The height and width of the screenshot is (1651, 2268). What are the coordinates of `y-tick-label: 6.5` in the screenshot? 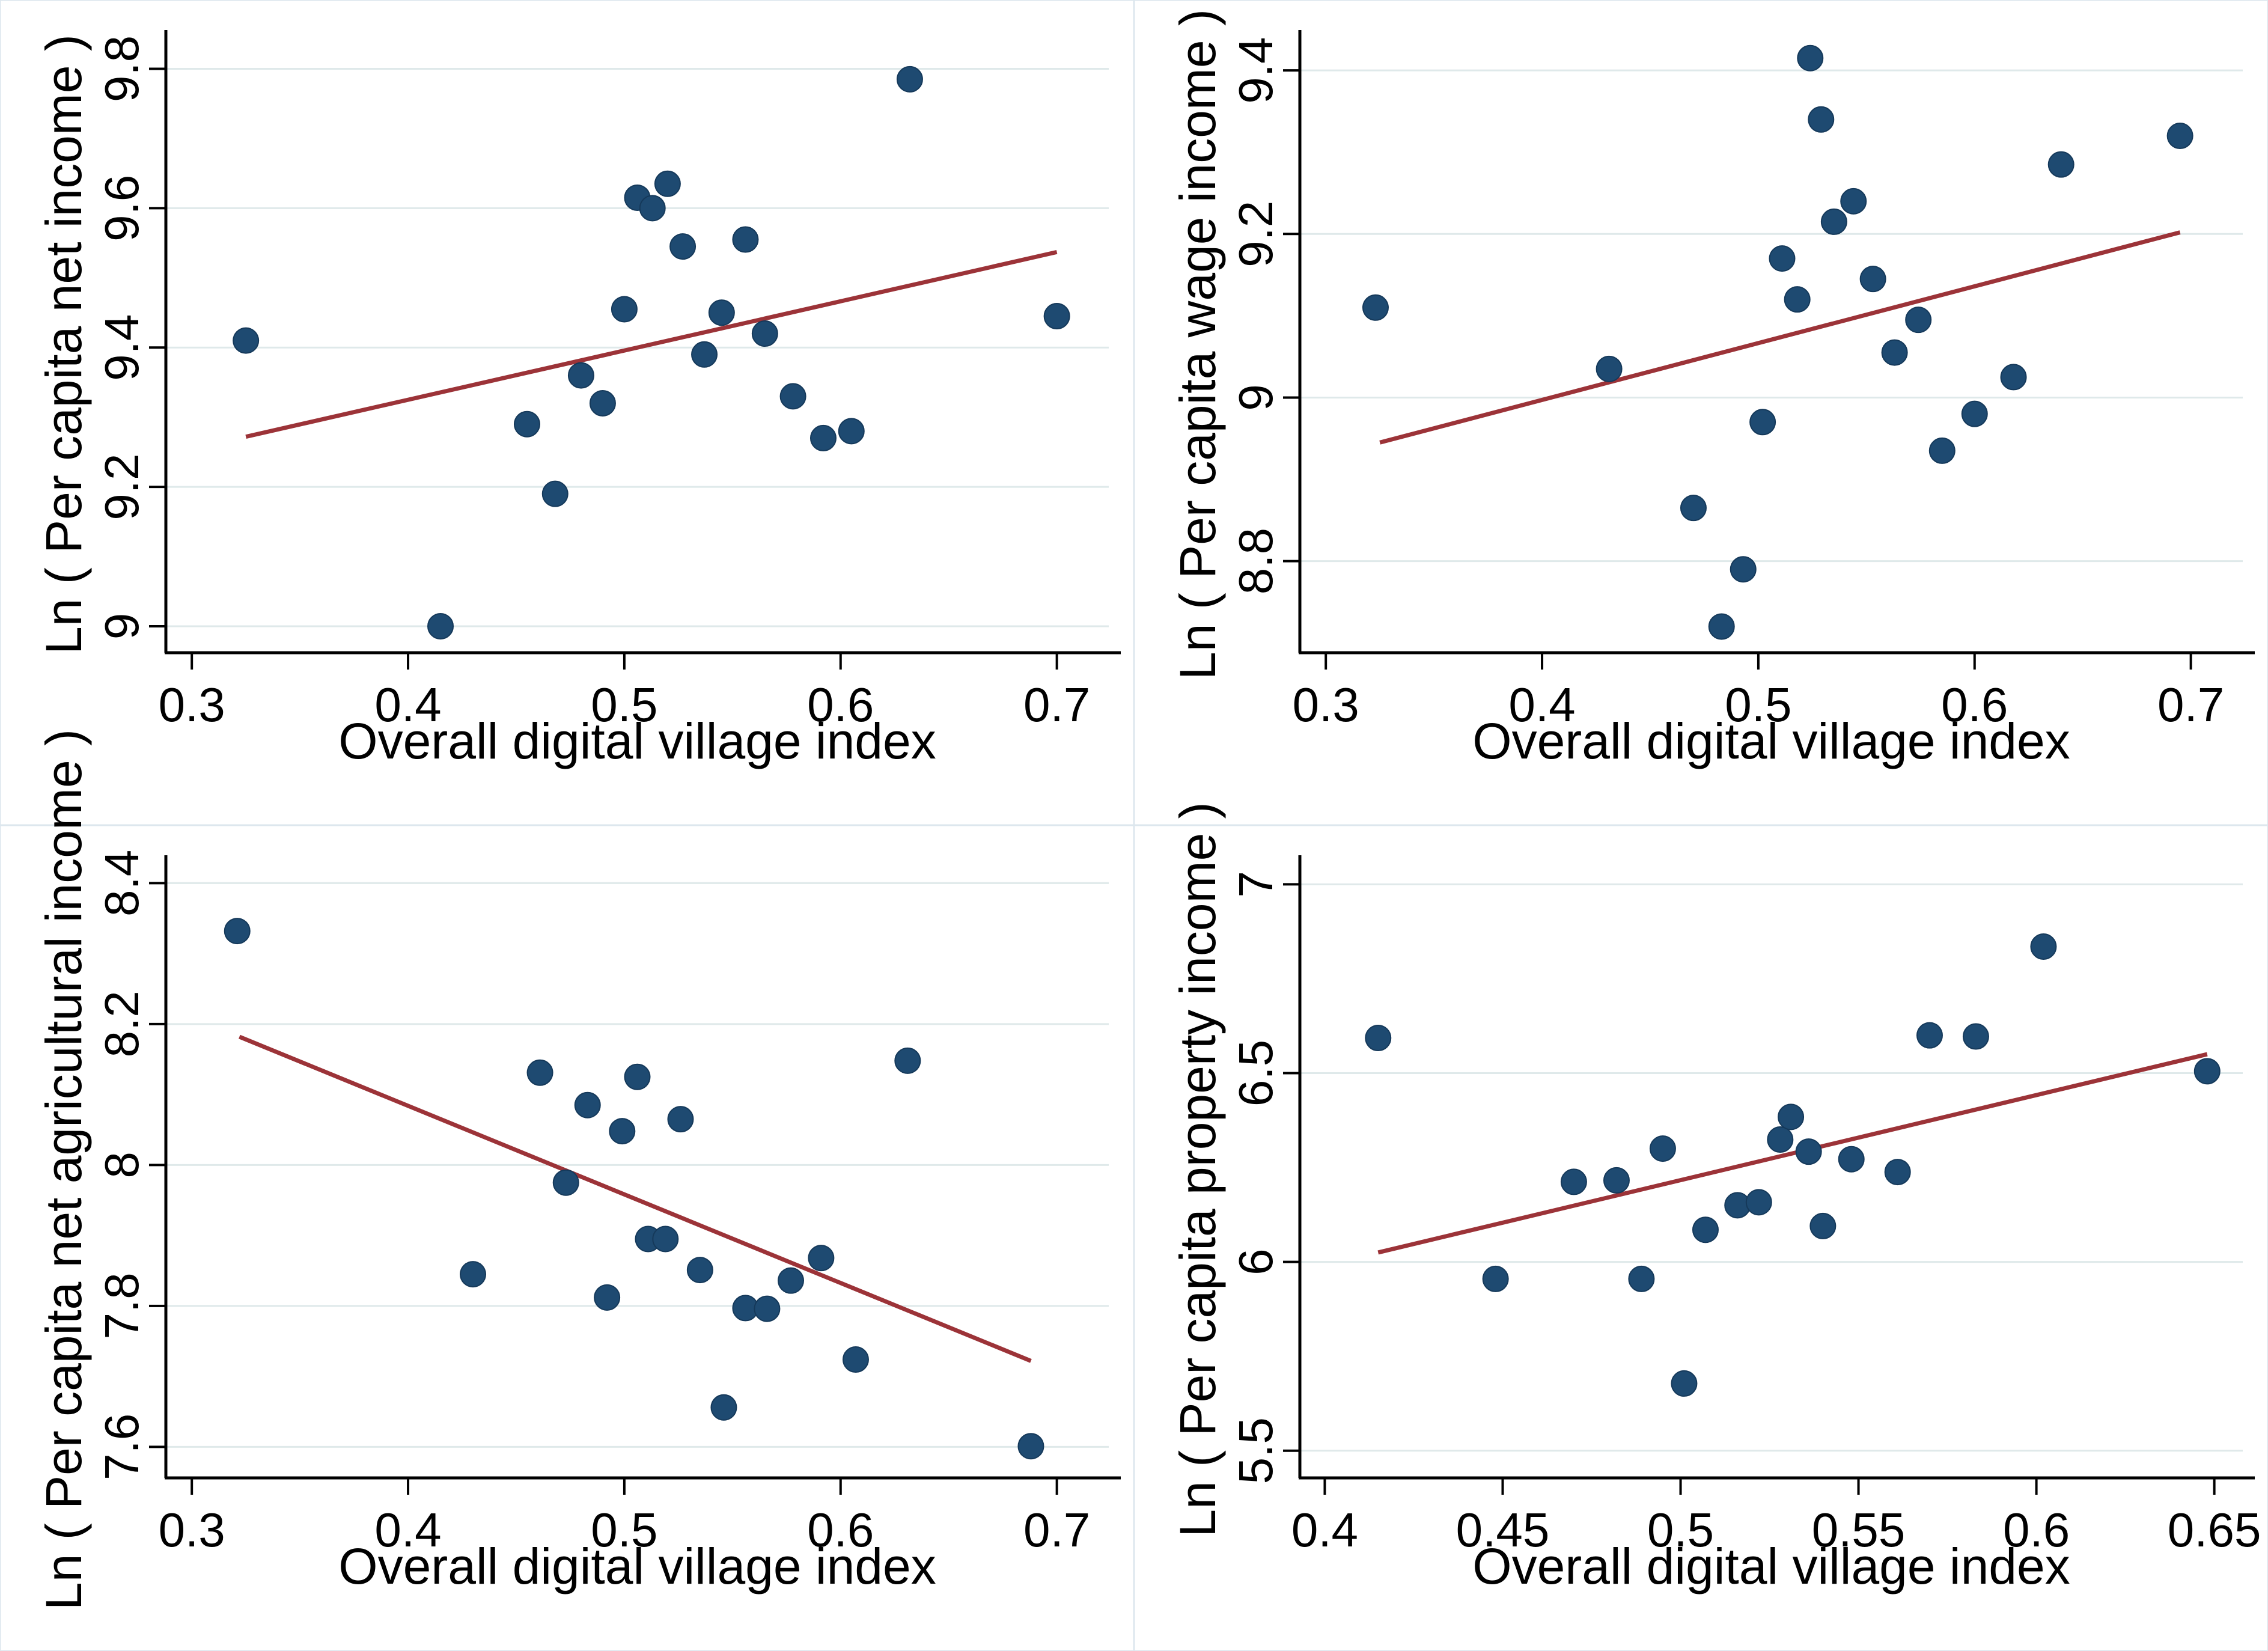 It's located at (1256, 1073).